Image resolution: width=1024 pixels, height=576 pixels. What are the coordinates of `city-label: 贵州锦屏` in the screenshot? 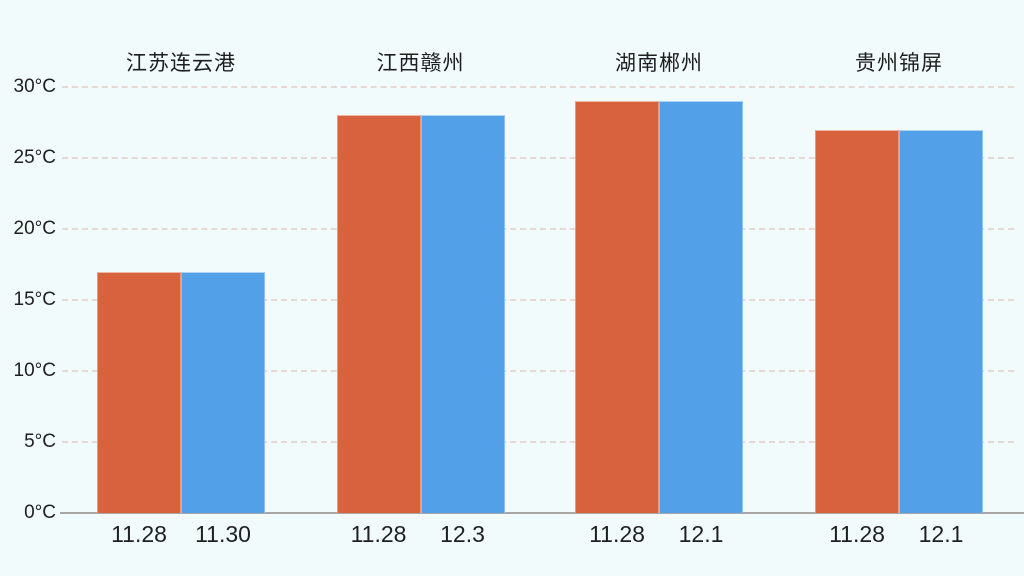 It's located at (899, 63).